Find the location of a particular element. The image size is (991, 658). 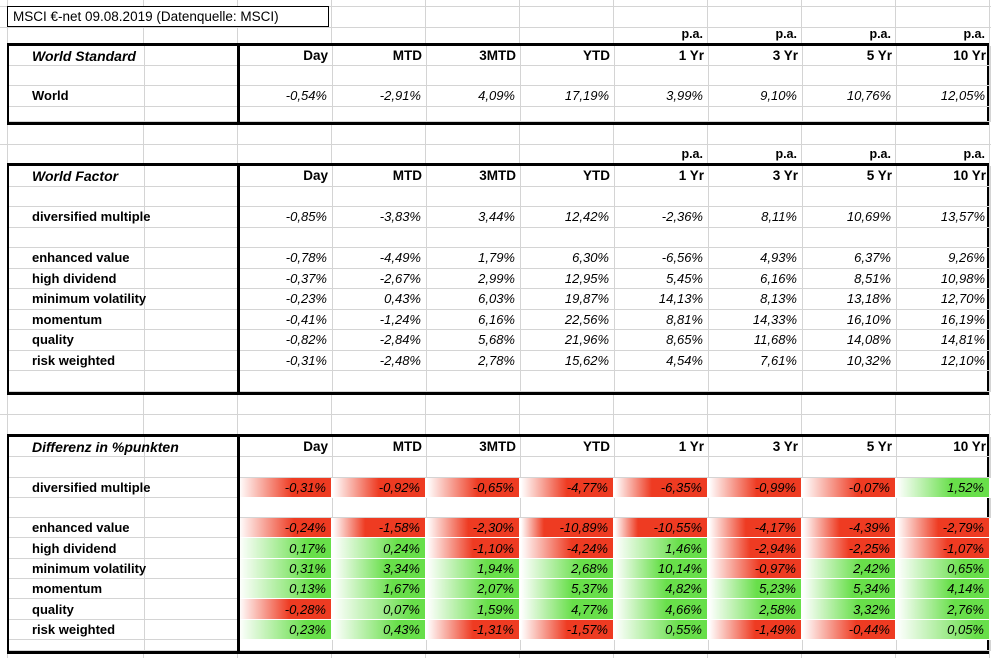

row-label: minimum volatility is located at coordinates (77, 299).